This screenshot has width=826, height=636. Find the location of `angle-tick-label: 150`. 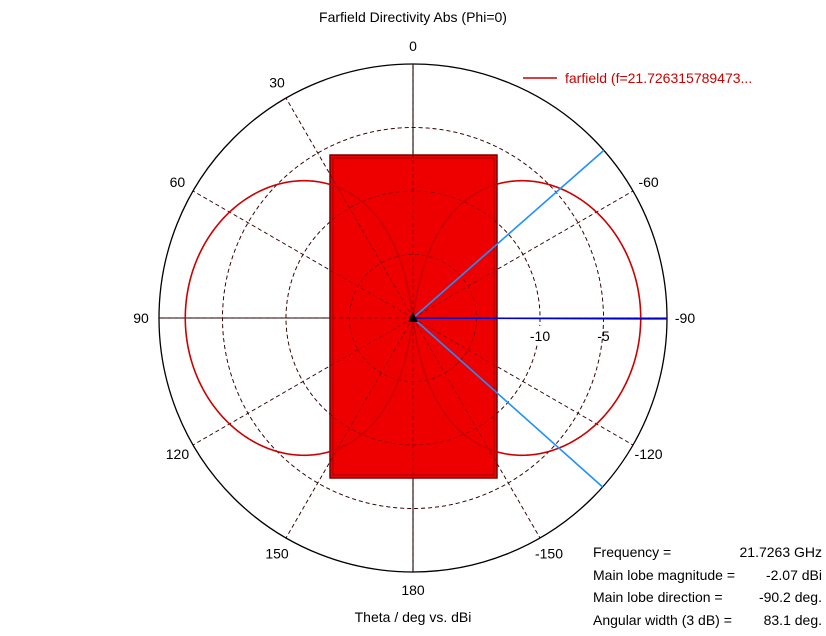

angle-tick-label: 150 is located at coordinates (277, 554).